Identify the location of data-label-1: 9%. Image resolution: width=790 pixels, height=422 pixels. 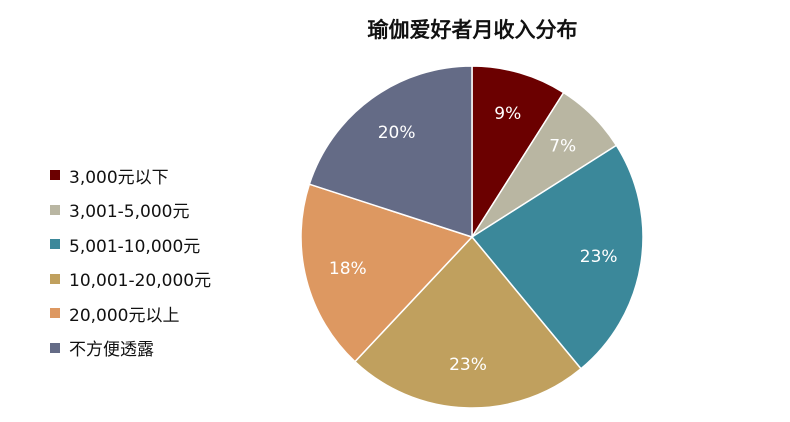
(507, 114).